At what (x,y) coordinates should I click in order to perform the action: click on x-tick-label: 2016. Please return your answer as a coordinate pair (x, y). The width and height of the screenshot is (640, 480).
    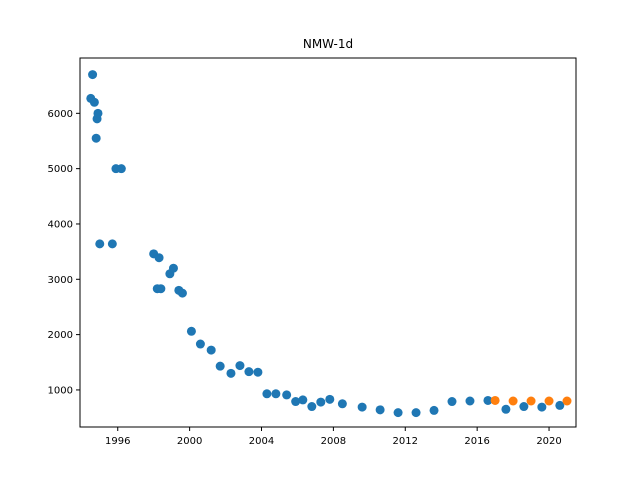
    Looking at the image, I should click on (476, 441).